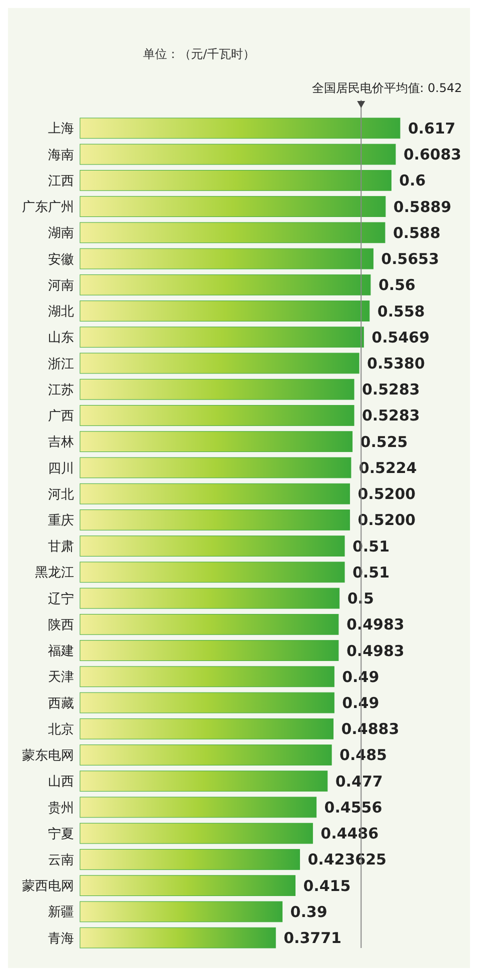 This screenshot has width=478, height=978. I want to click on y-tick-label: 湖北, so click(61, 312).